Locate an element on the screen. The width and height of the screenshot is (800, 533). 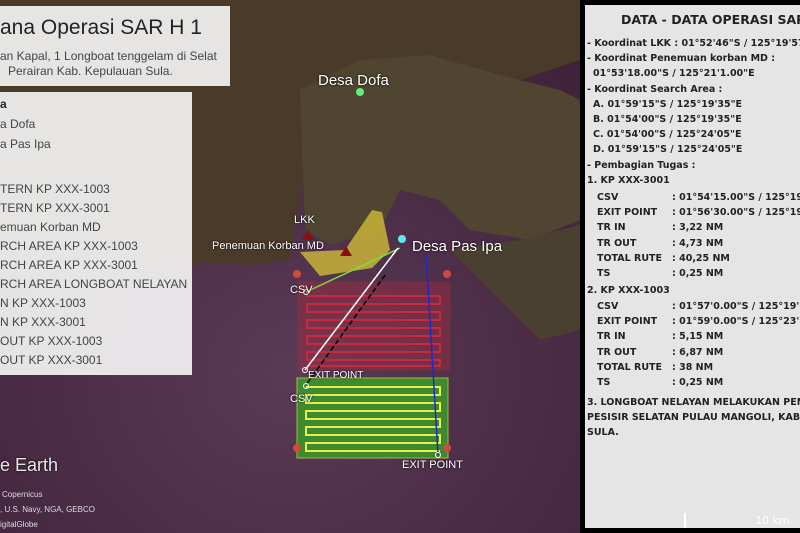
attribution-3: igitalGlobe is located at coordinates (19, 524).